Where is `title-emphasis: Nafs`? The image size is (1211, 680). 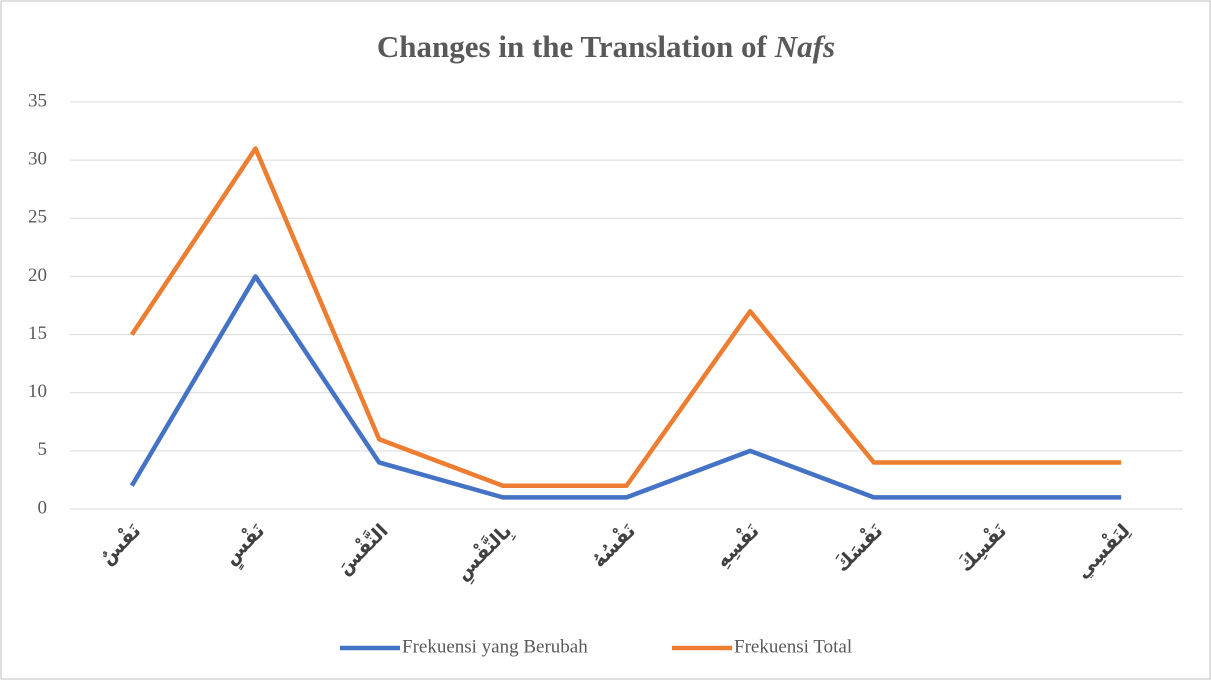 title-emphasis: Nafs is located at coordinates (804, 46).